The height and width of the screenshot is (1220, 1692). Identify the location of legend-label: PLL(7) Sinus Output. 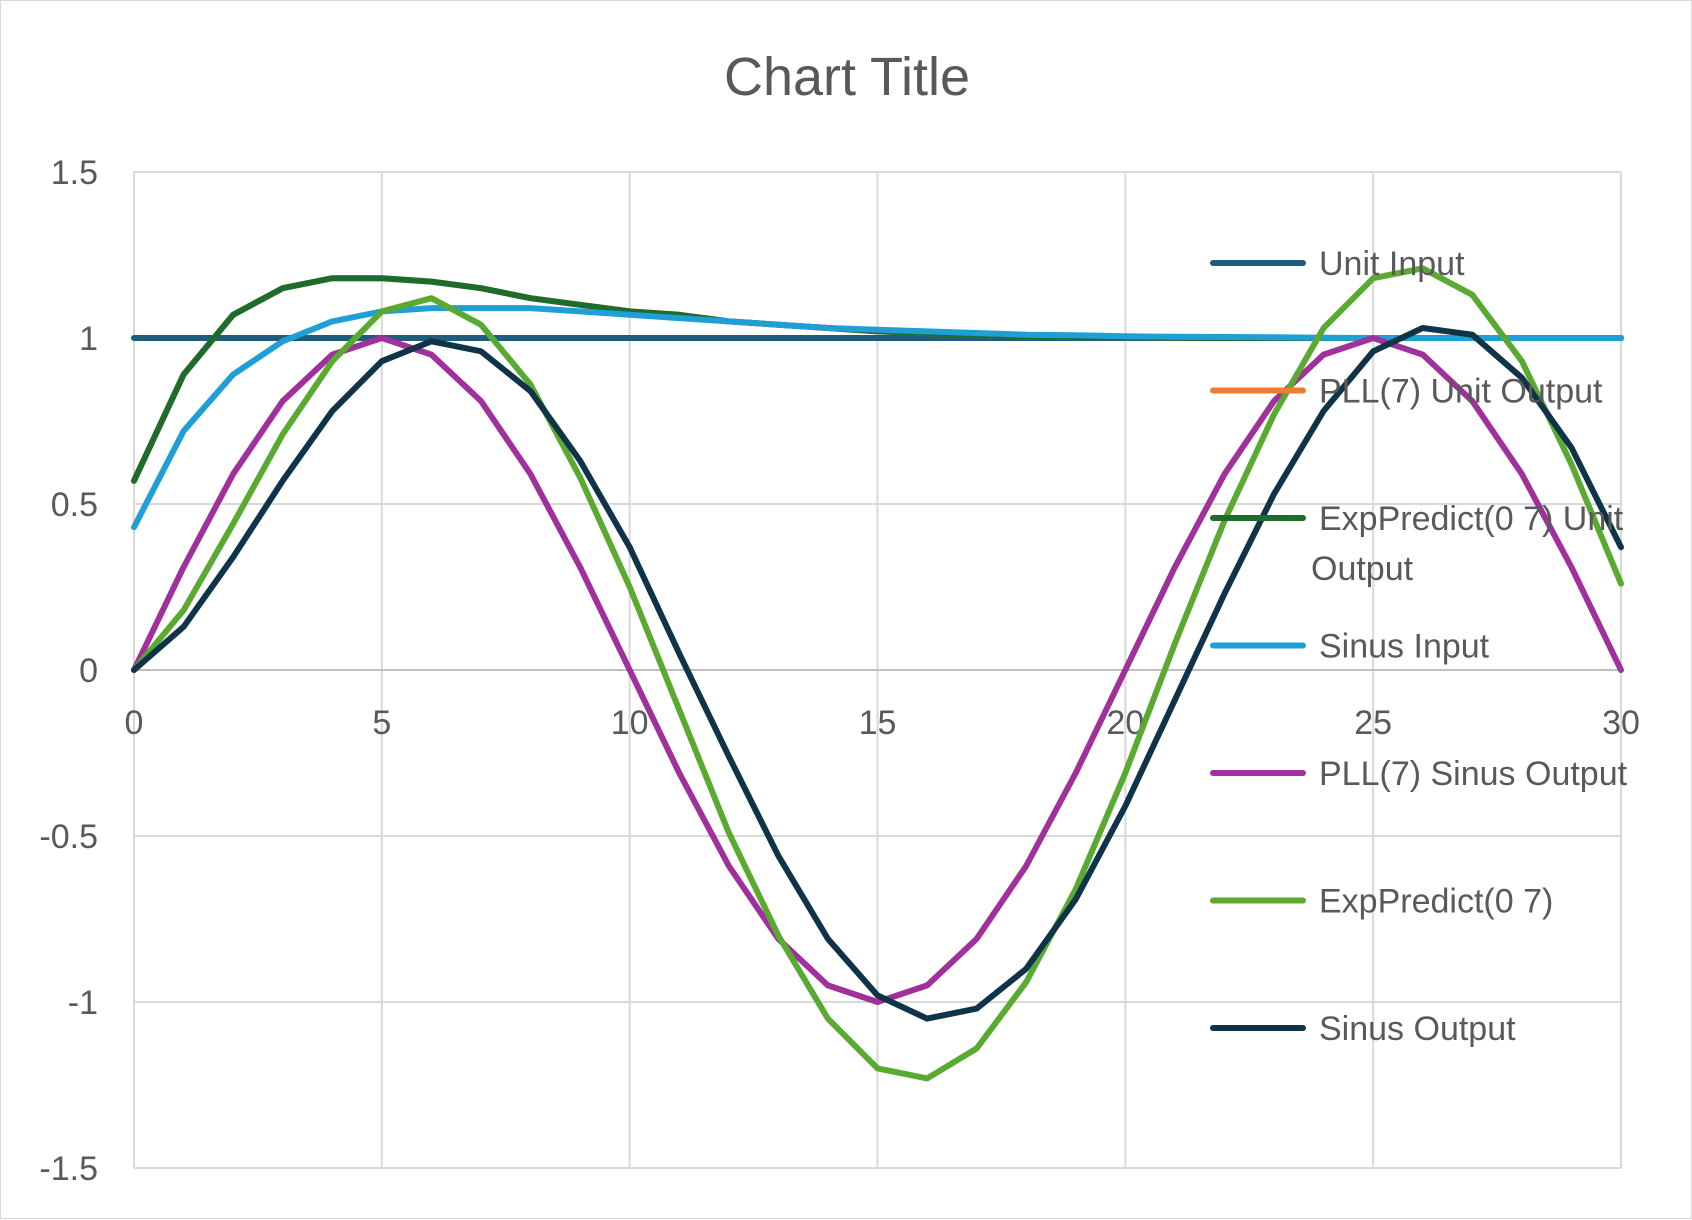
(1473, 774).